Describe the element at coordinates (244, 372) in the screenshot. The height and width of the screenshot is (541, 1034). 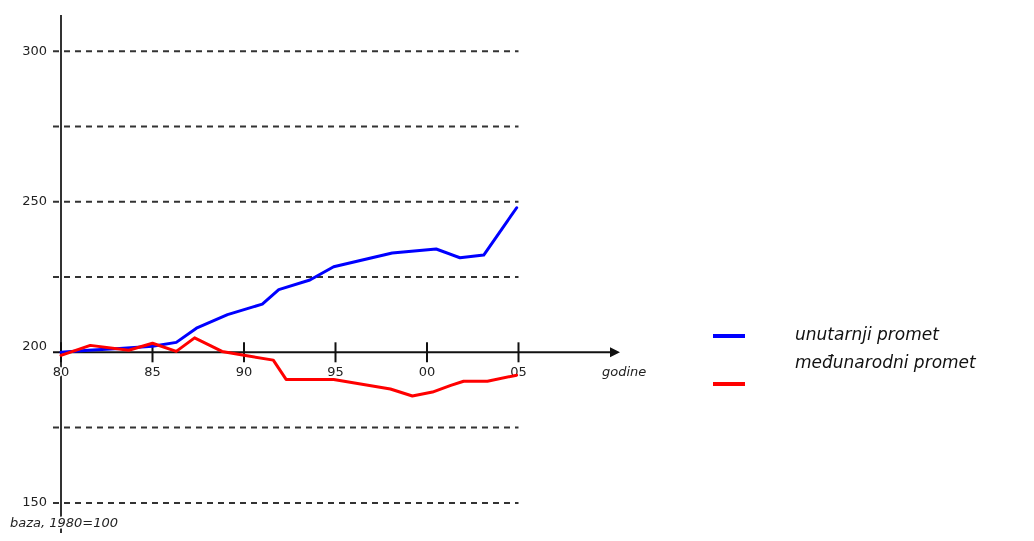
I see `x-tick-label: 90` at that location.